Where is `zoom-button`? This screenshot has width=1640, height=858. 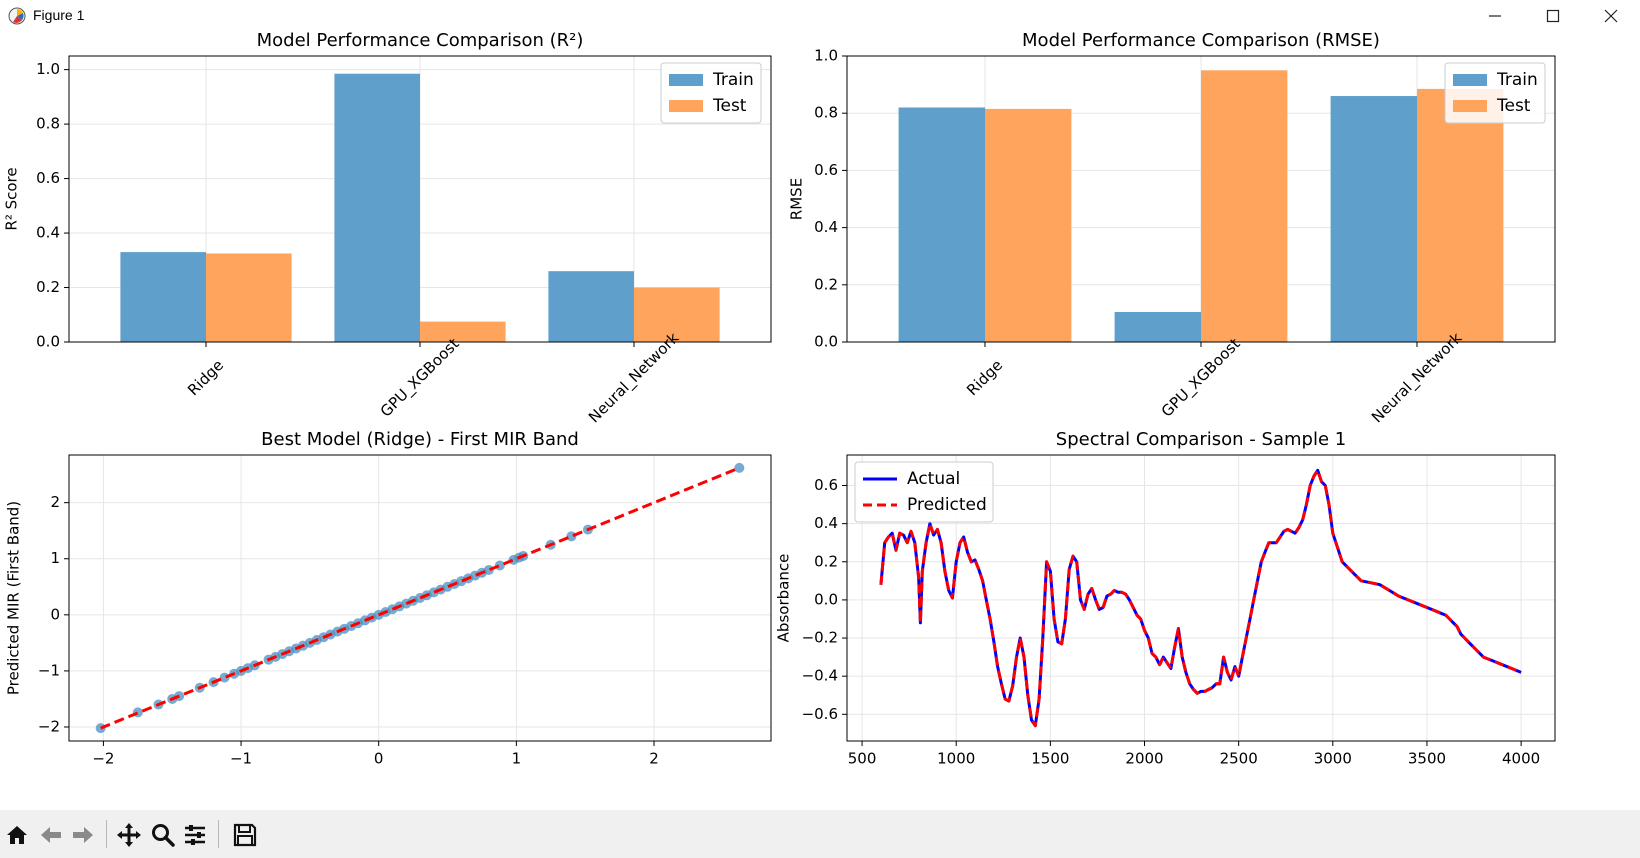 zoom-button is located at coordinates (163, 835).